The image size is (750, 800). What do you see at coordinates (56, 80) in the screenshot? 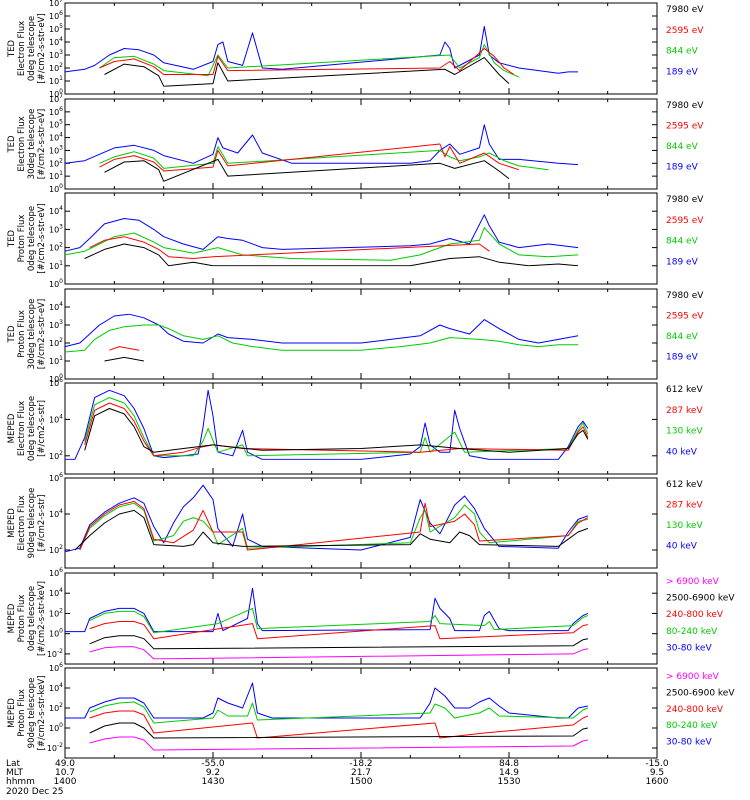
I see `y-tick-label: 10¹` at bounding box center [56, 80].